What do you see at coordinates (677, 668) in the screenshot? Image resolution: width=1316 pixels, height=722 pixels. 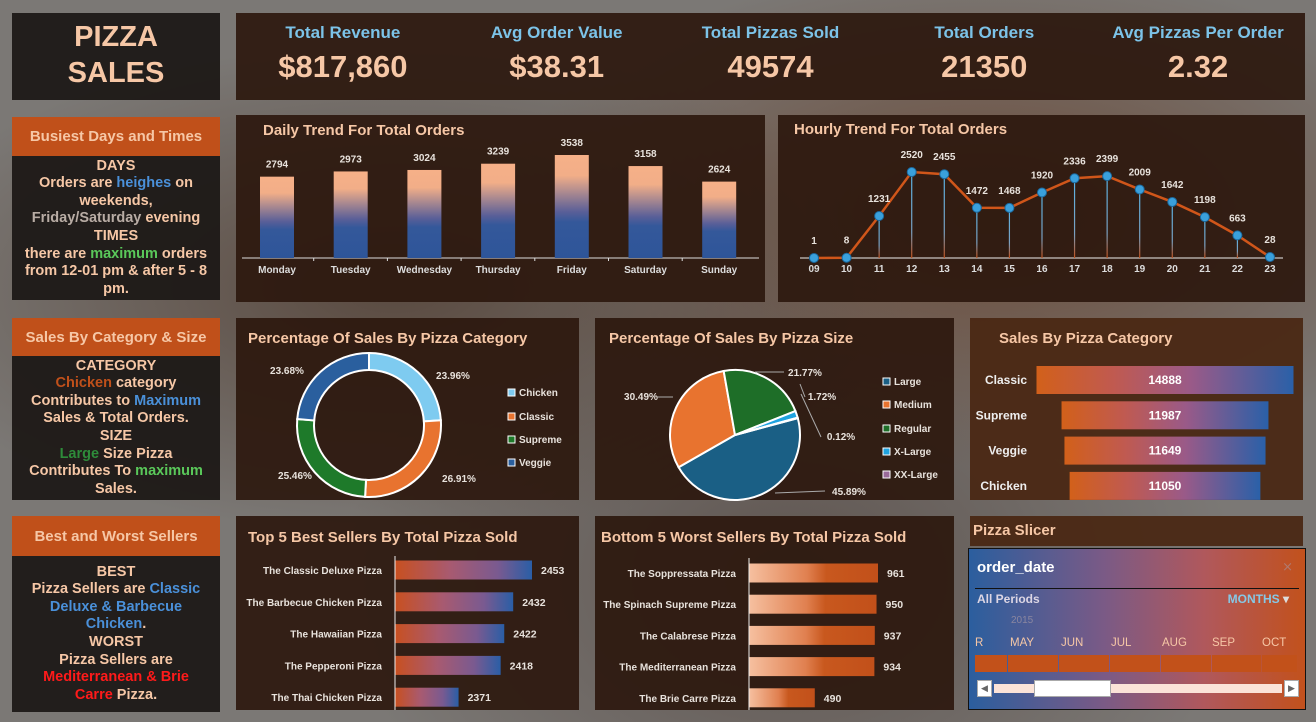 I see `category-label: The Mediterranean Pizza` at bounding box center [677, 668].